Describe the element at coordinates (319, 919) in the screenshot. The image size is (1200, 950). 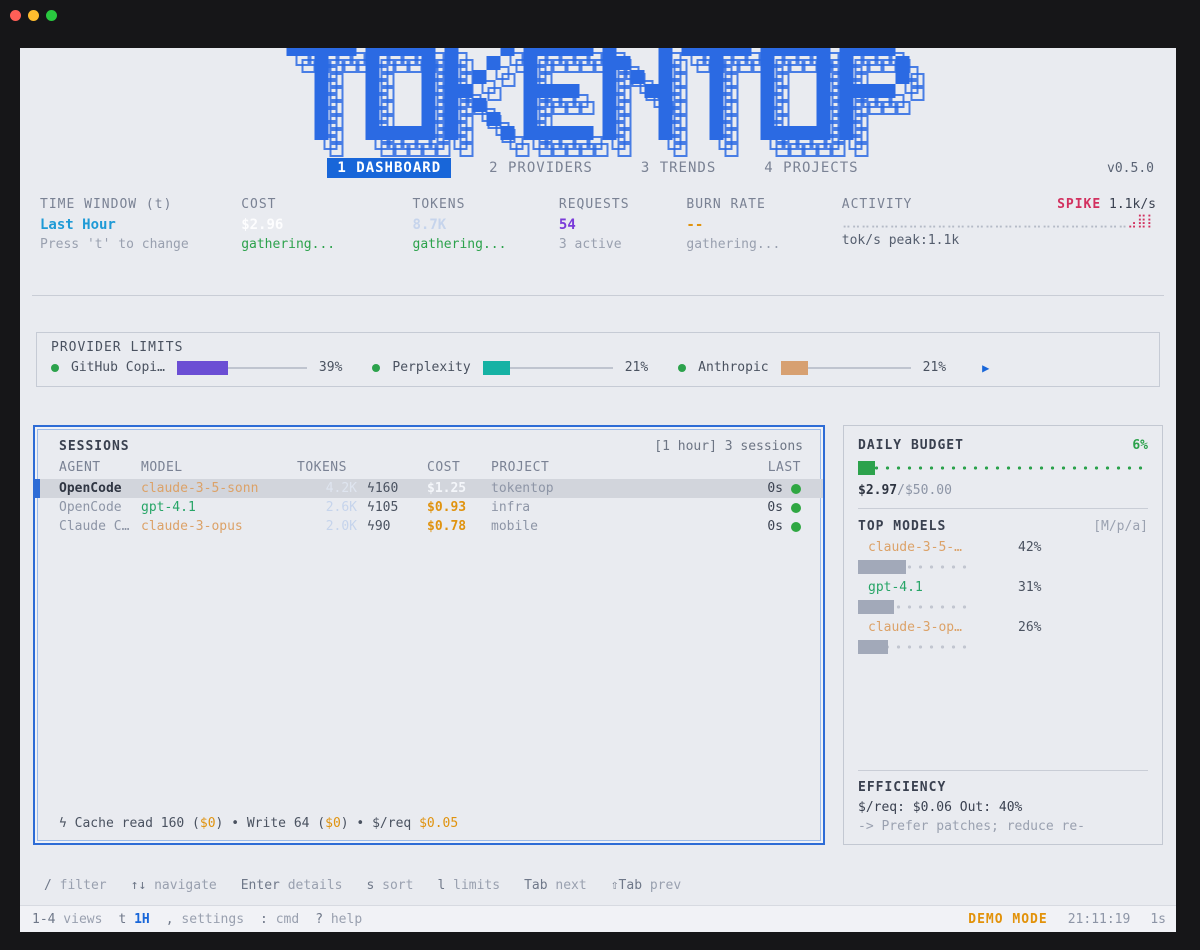
I see `status-key: ?` at that location.